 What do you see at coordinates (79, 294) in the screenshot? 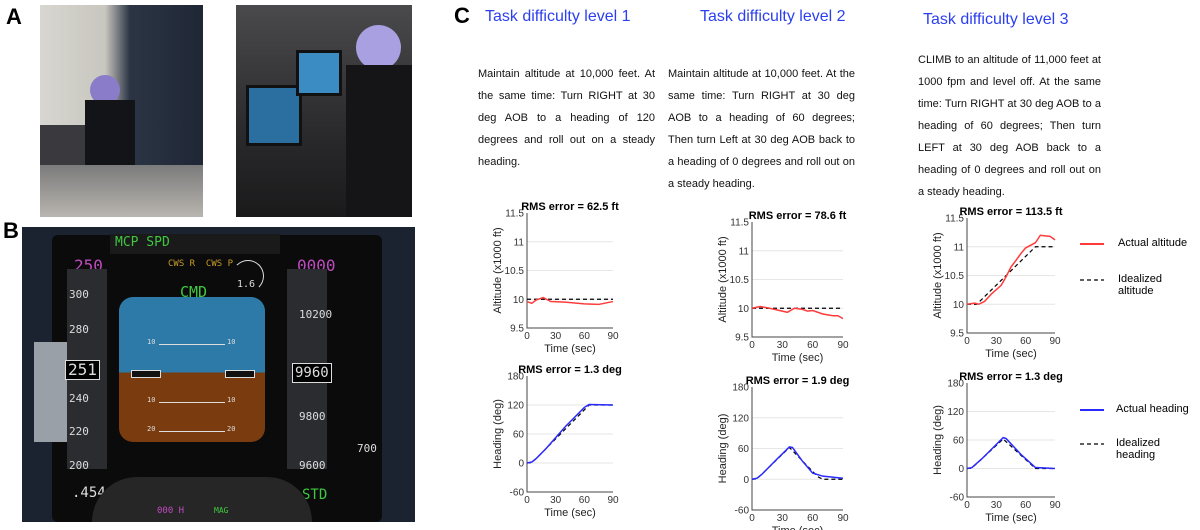
I see `speed-tick: 300` at bounding box center [79, 294].